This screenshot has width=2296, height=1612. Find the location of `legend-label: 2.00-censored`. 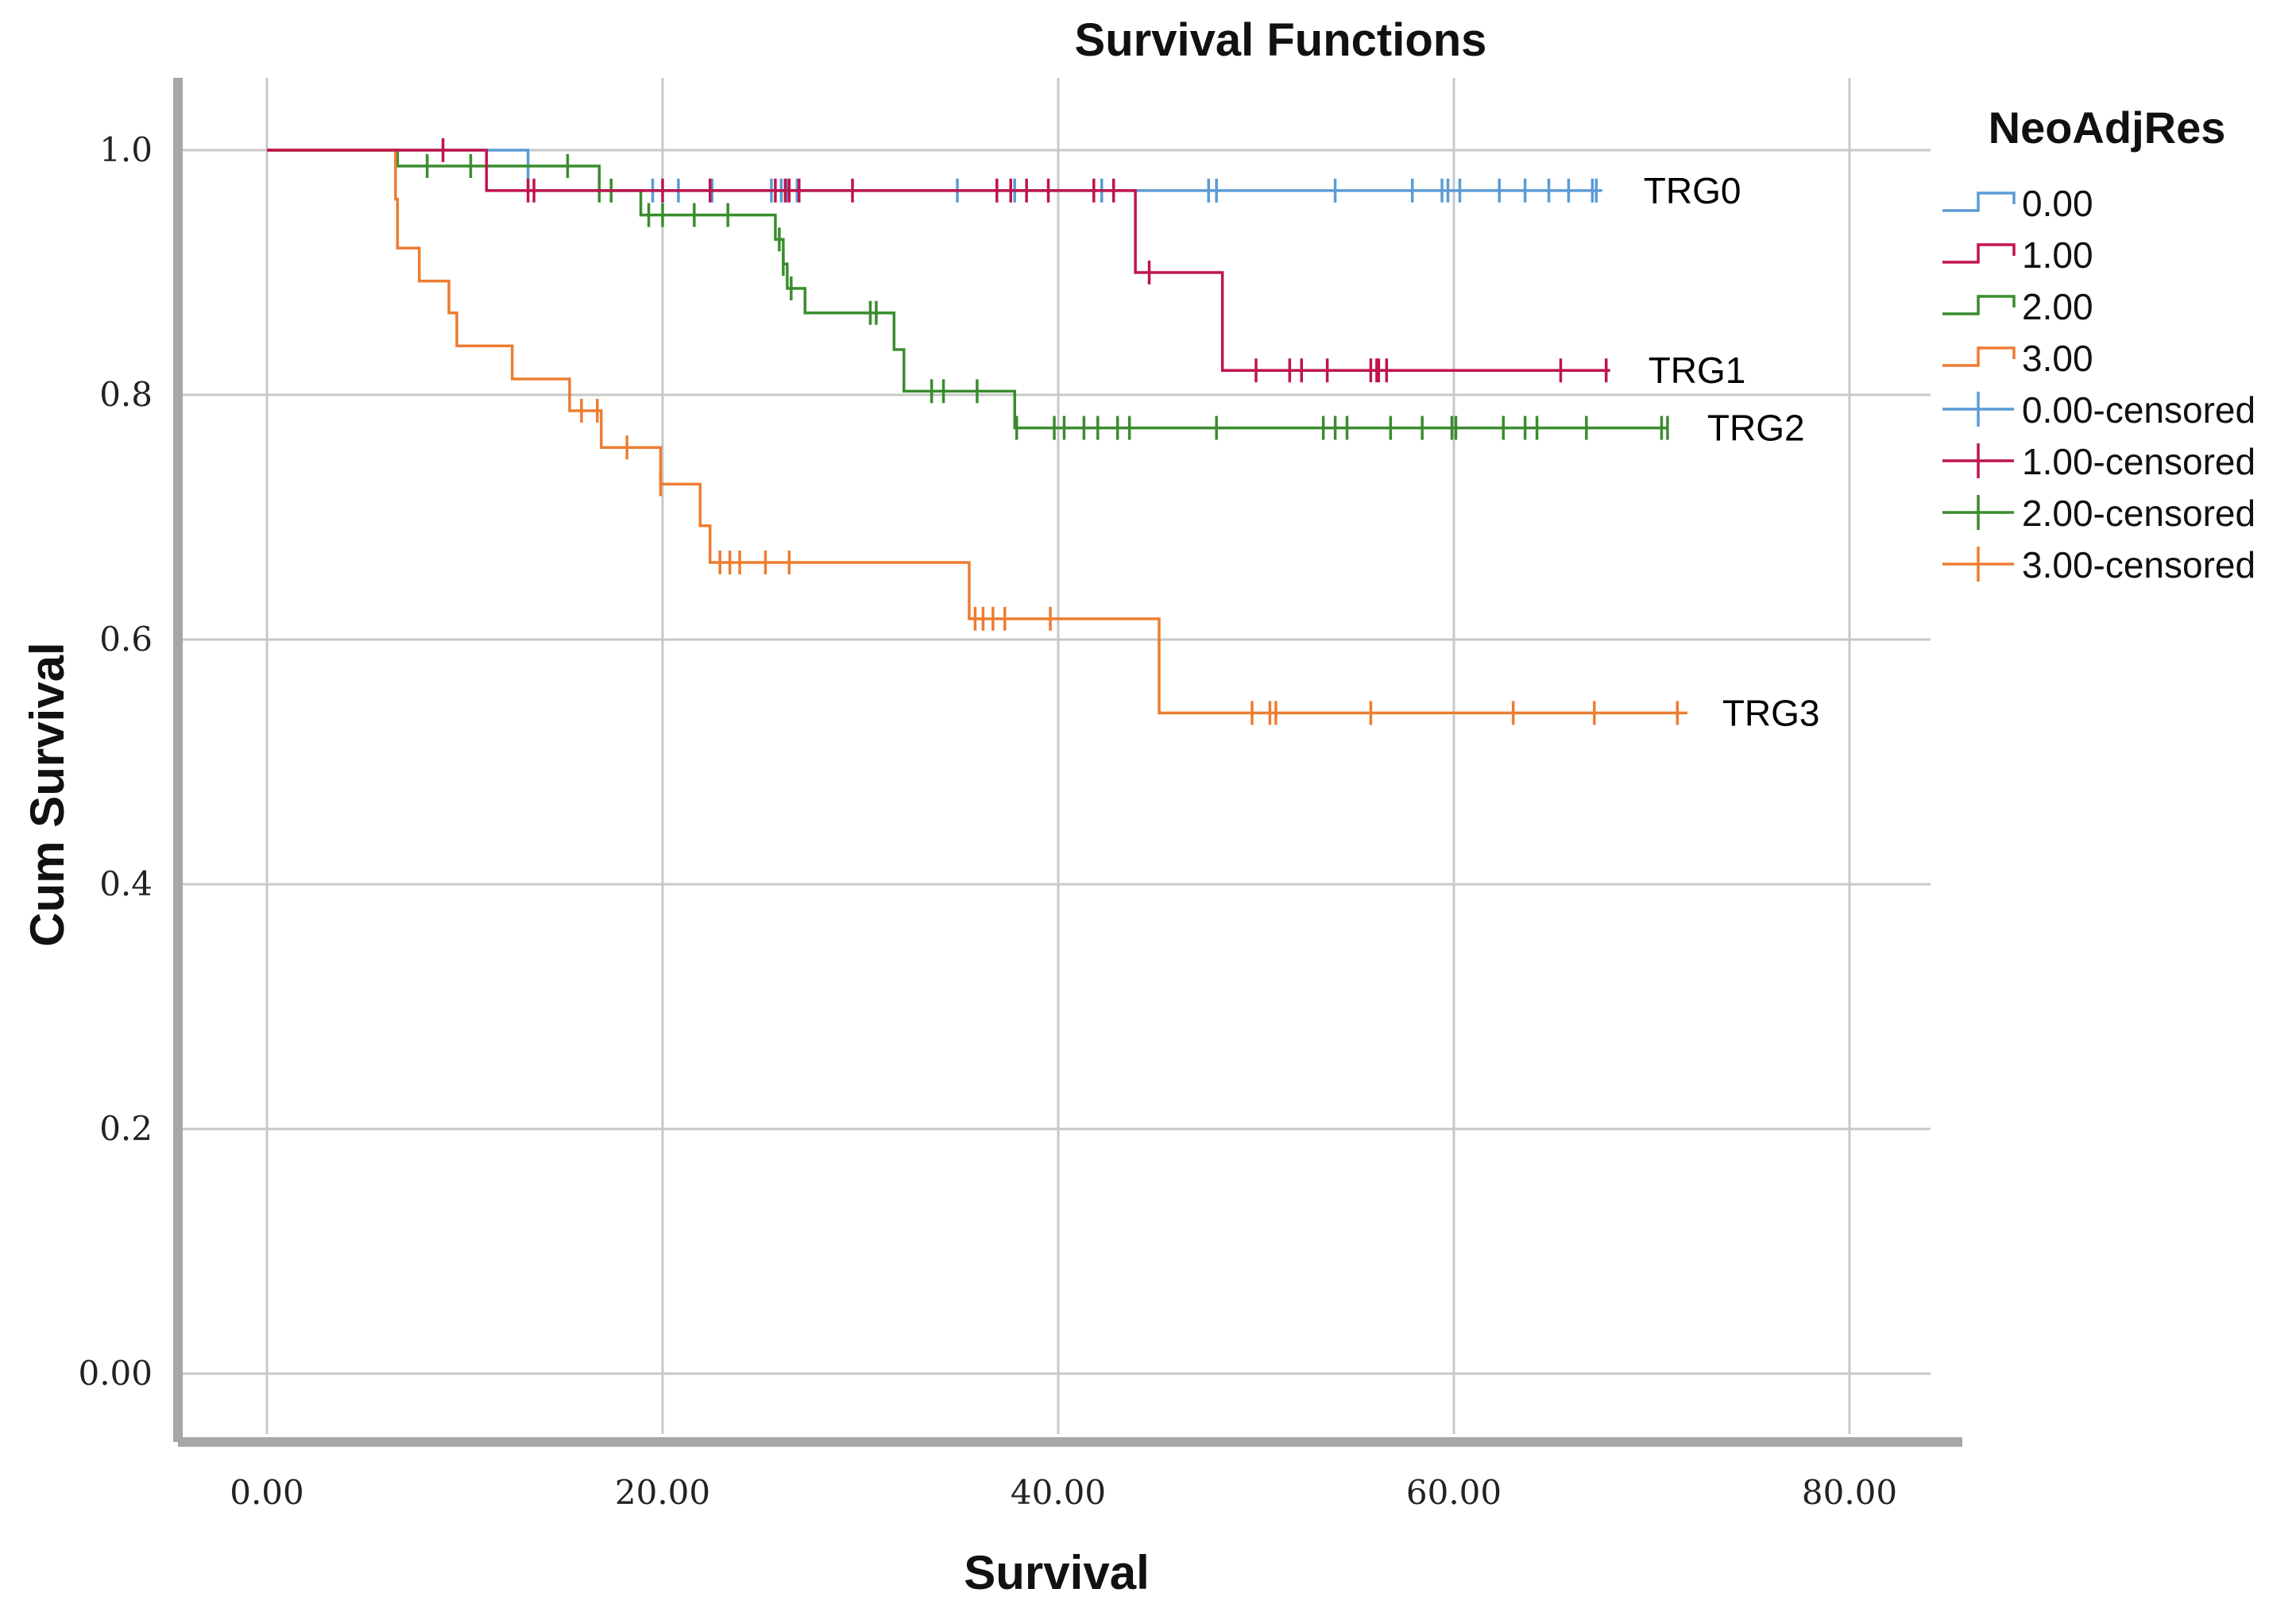

legend-label: 2.00-censored is located at coordinates (2138, 513).